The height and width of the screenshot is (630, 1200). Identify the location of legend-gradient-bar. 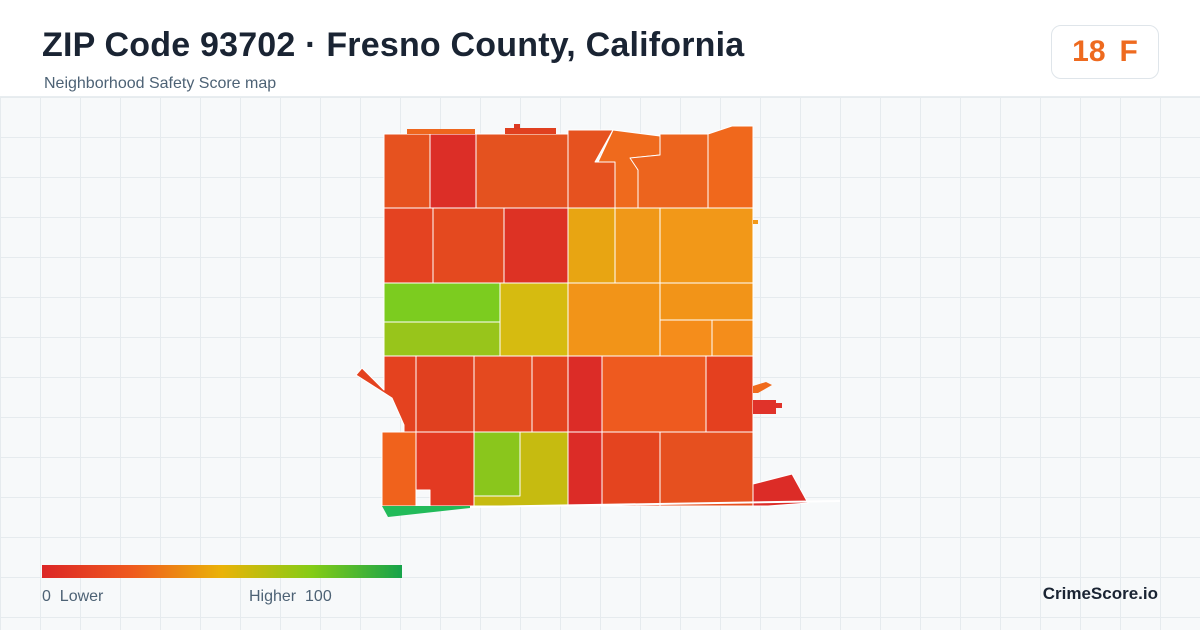
(222, 571).